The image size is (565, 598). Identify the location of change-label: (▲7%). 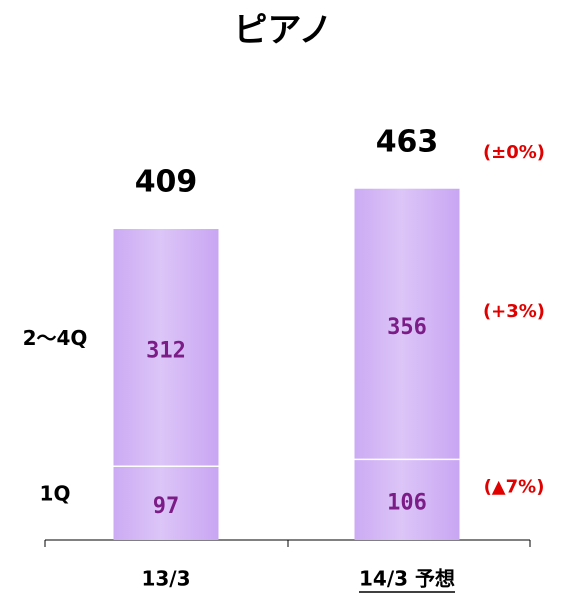
(514, 487).